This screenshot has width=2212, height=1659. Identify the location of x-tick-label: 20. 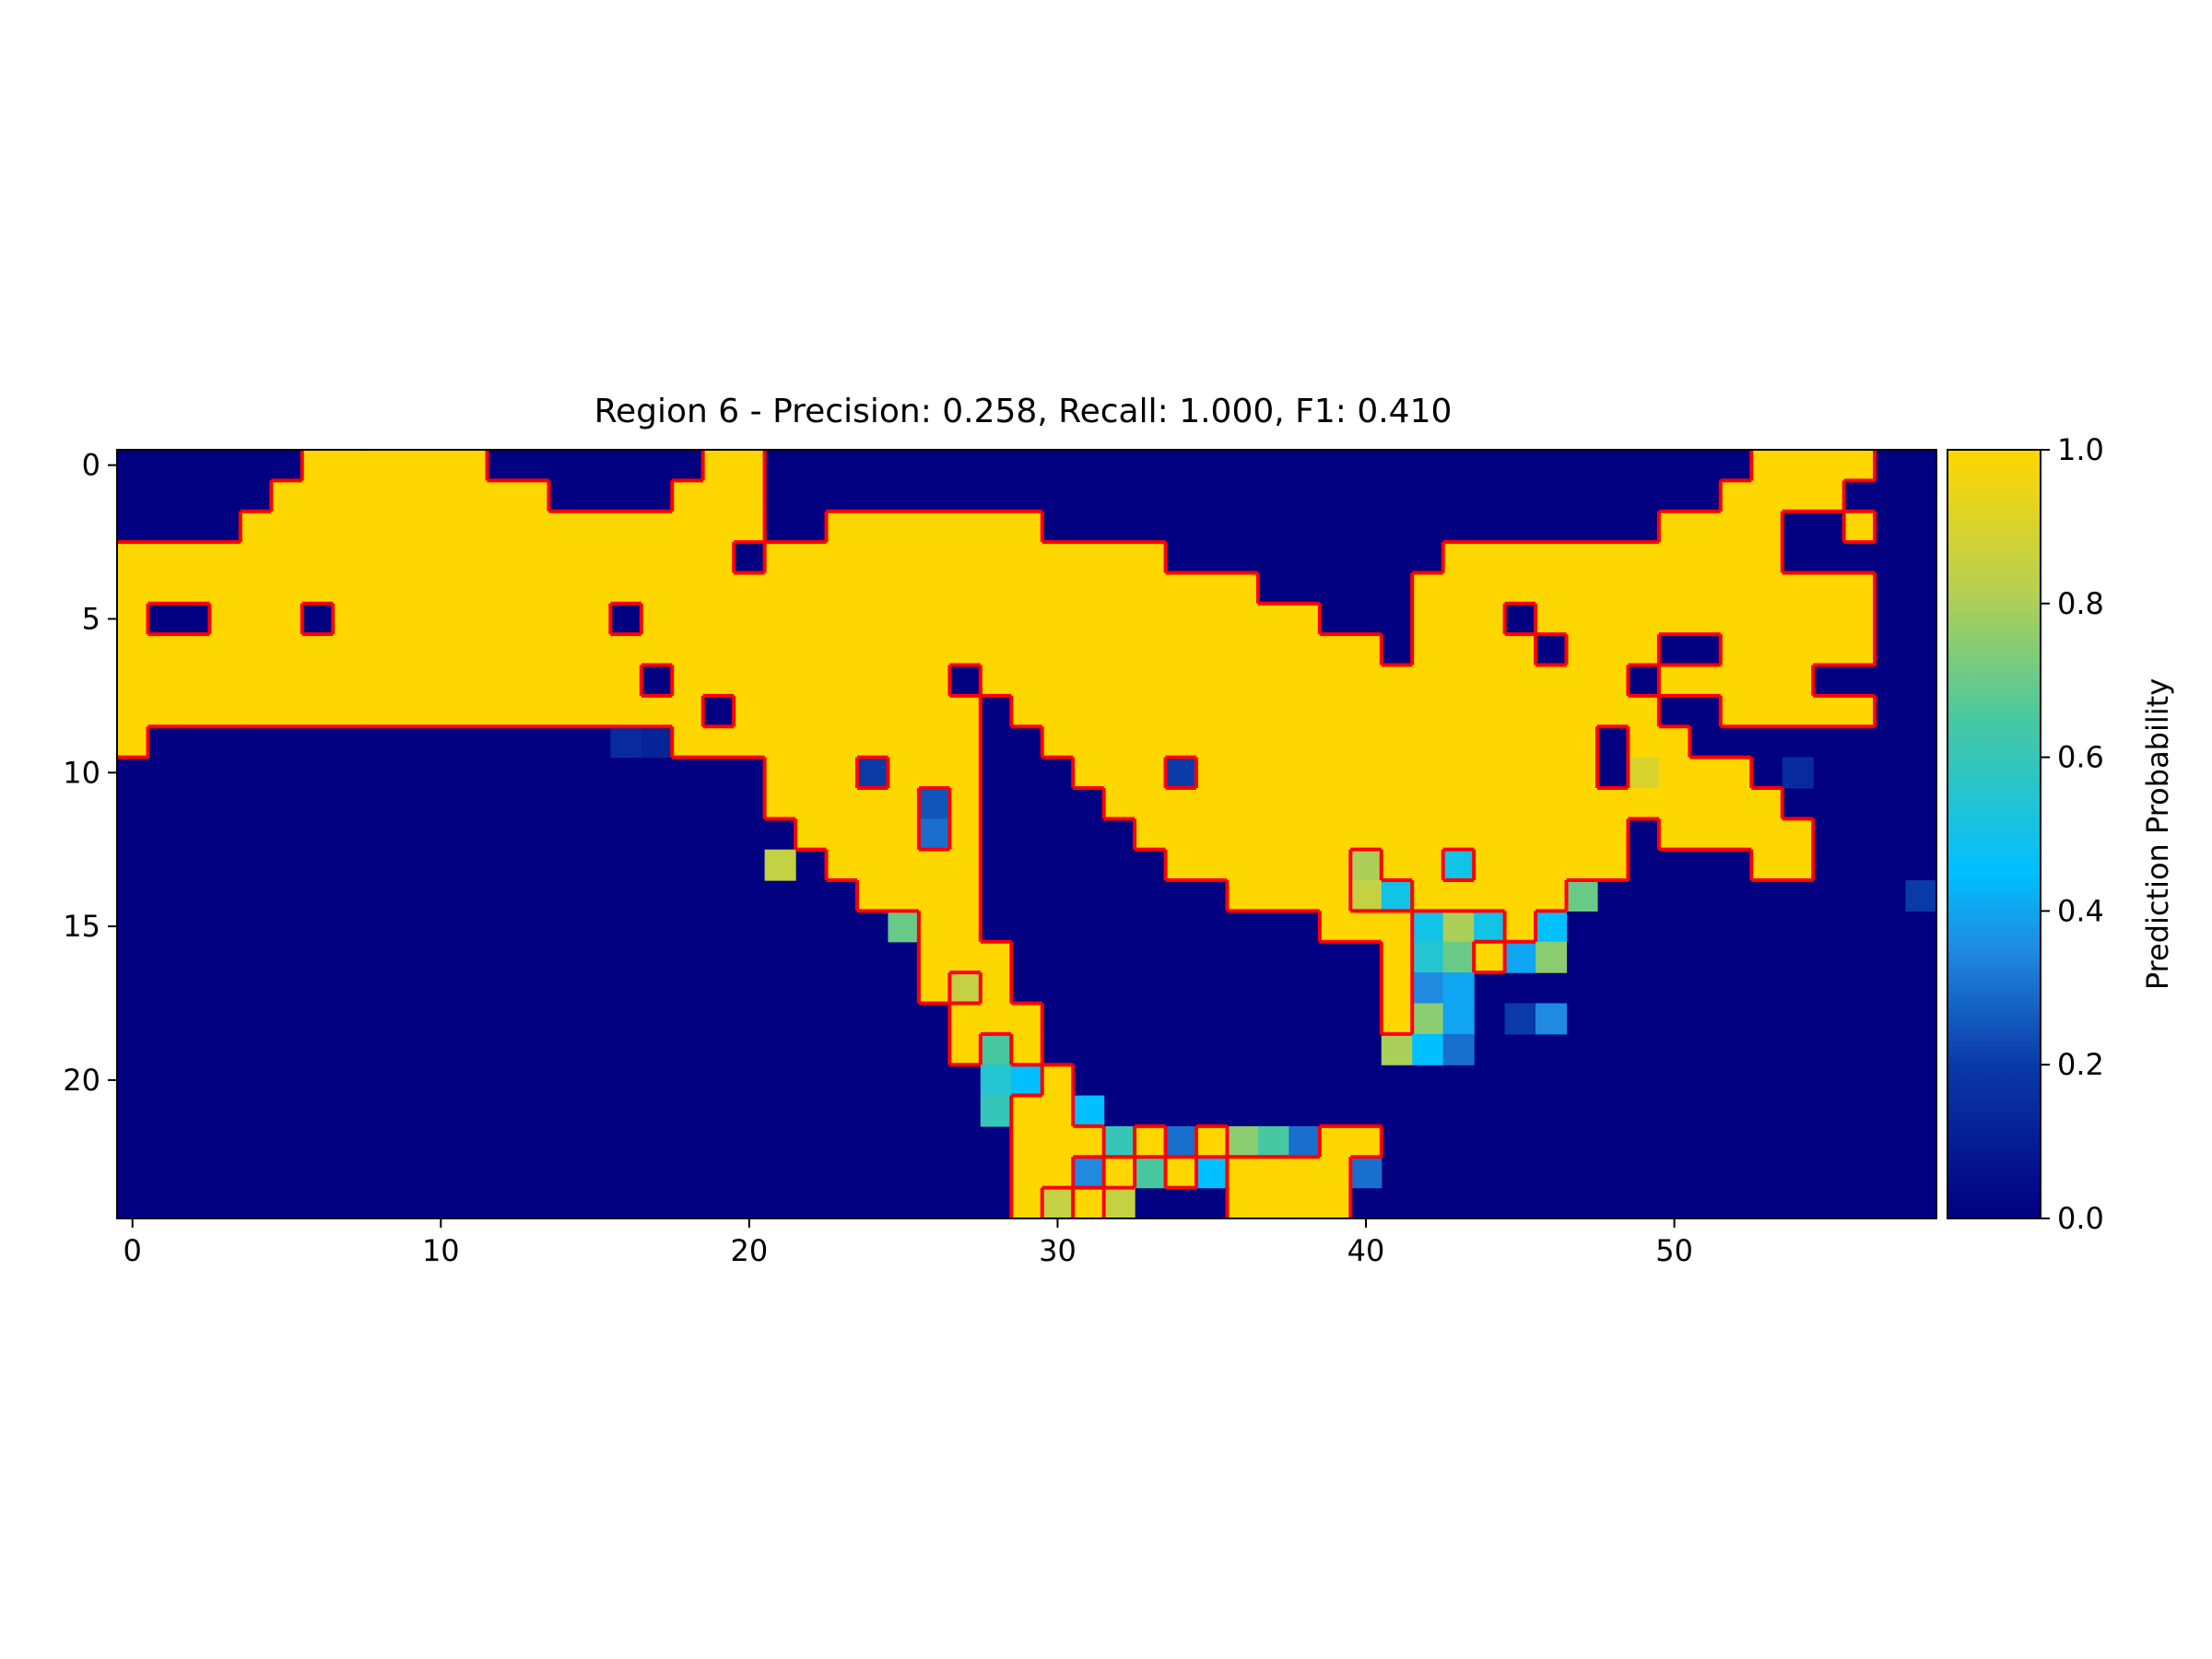
(750, 1250).